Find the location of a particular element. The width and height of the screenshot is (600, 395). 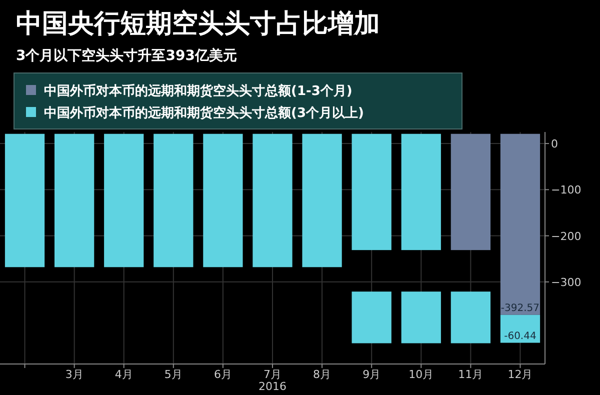

y-tick-label: 0 is located at coordinates (554, 144).